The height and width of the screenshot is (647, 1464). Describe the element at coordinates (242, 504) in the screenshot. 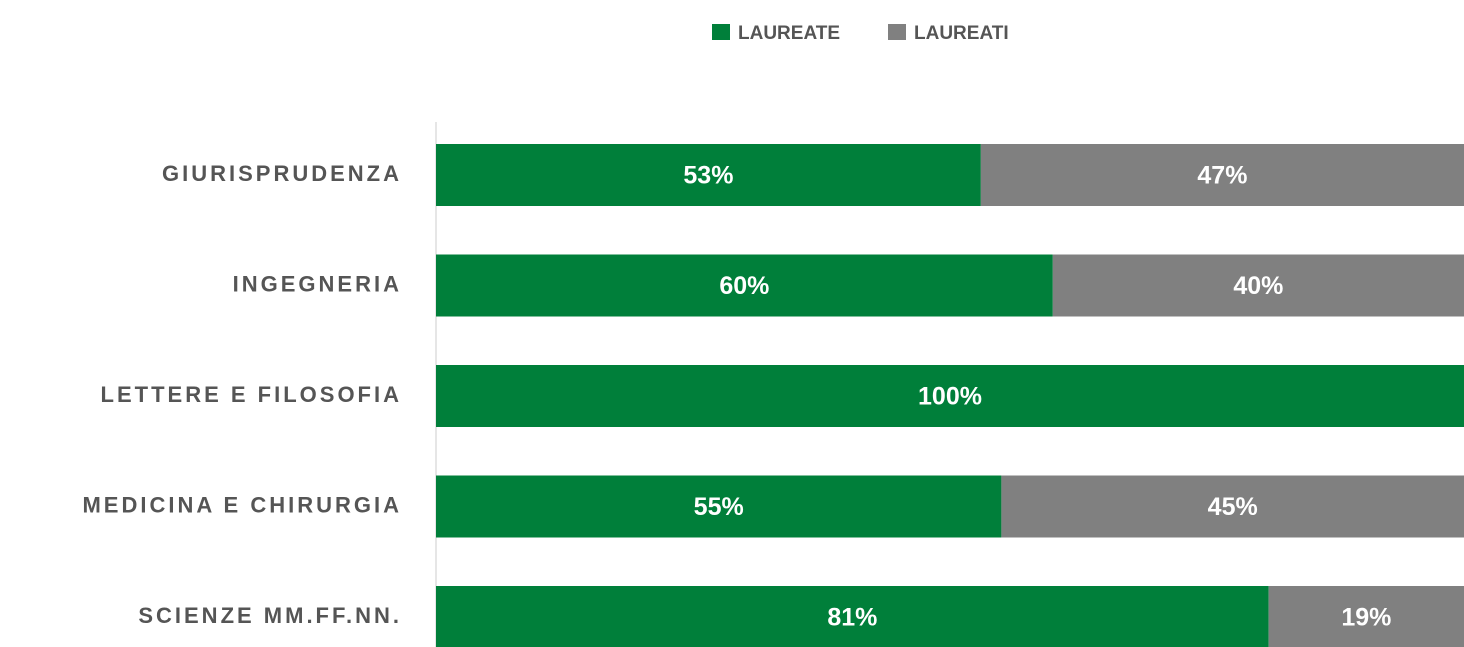

I see `category-label: MEDICINA E CHIRURGIA` at that location.